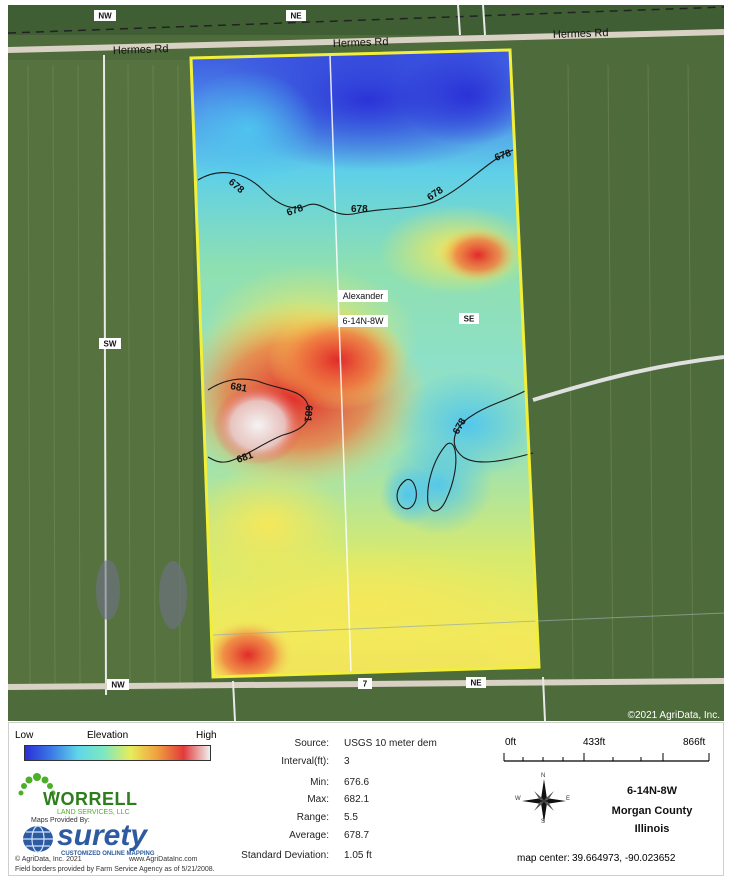 The image size is (729, 880). What do you see at coordinates (511, 742) in the screenshot?
I see `scale-tick-0: 0ft` at bounding box center [511, 742].